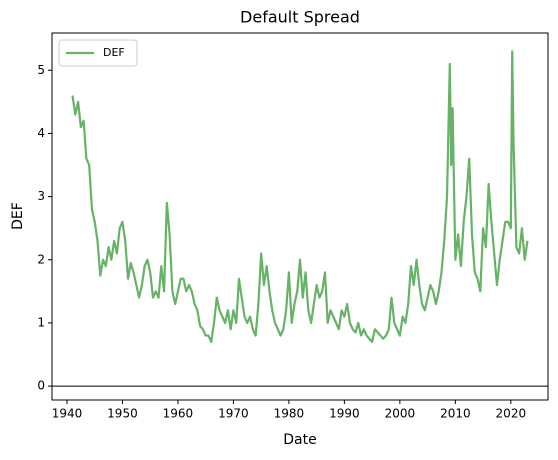 The image size is (558, 460). What do you see at coordinates (300, 17) in the screenshot?
I see `chart-title: Default Spread` at bounding box center [300, 17].